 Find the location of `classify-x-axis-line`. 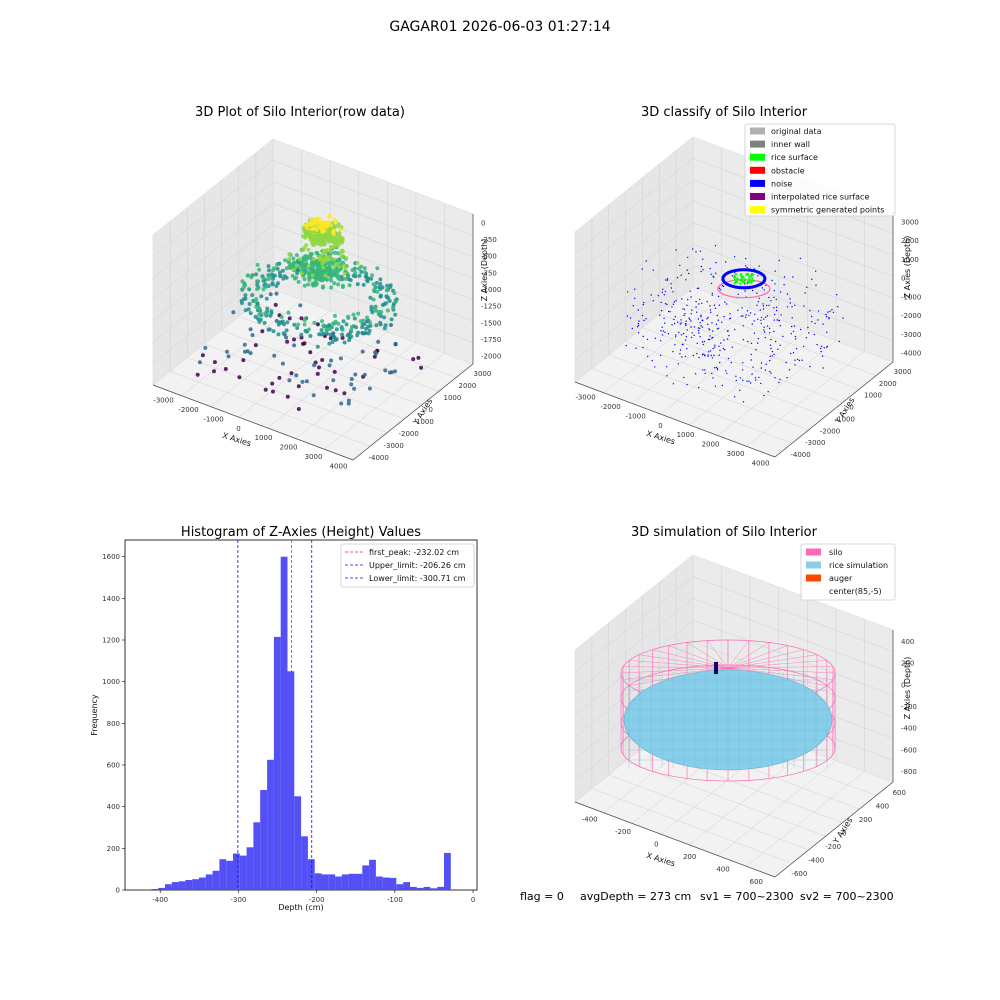

classify-x-axis-line is located at coordinates (675, 419).